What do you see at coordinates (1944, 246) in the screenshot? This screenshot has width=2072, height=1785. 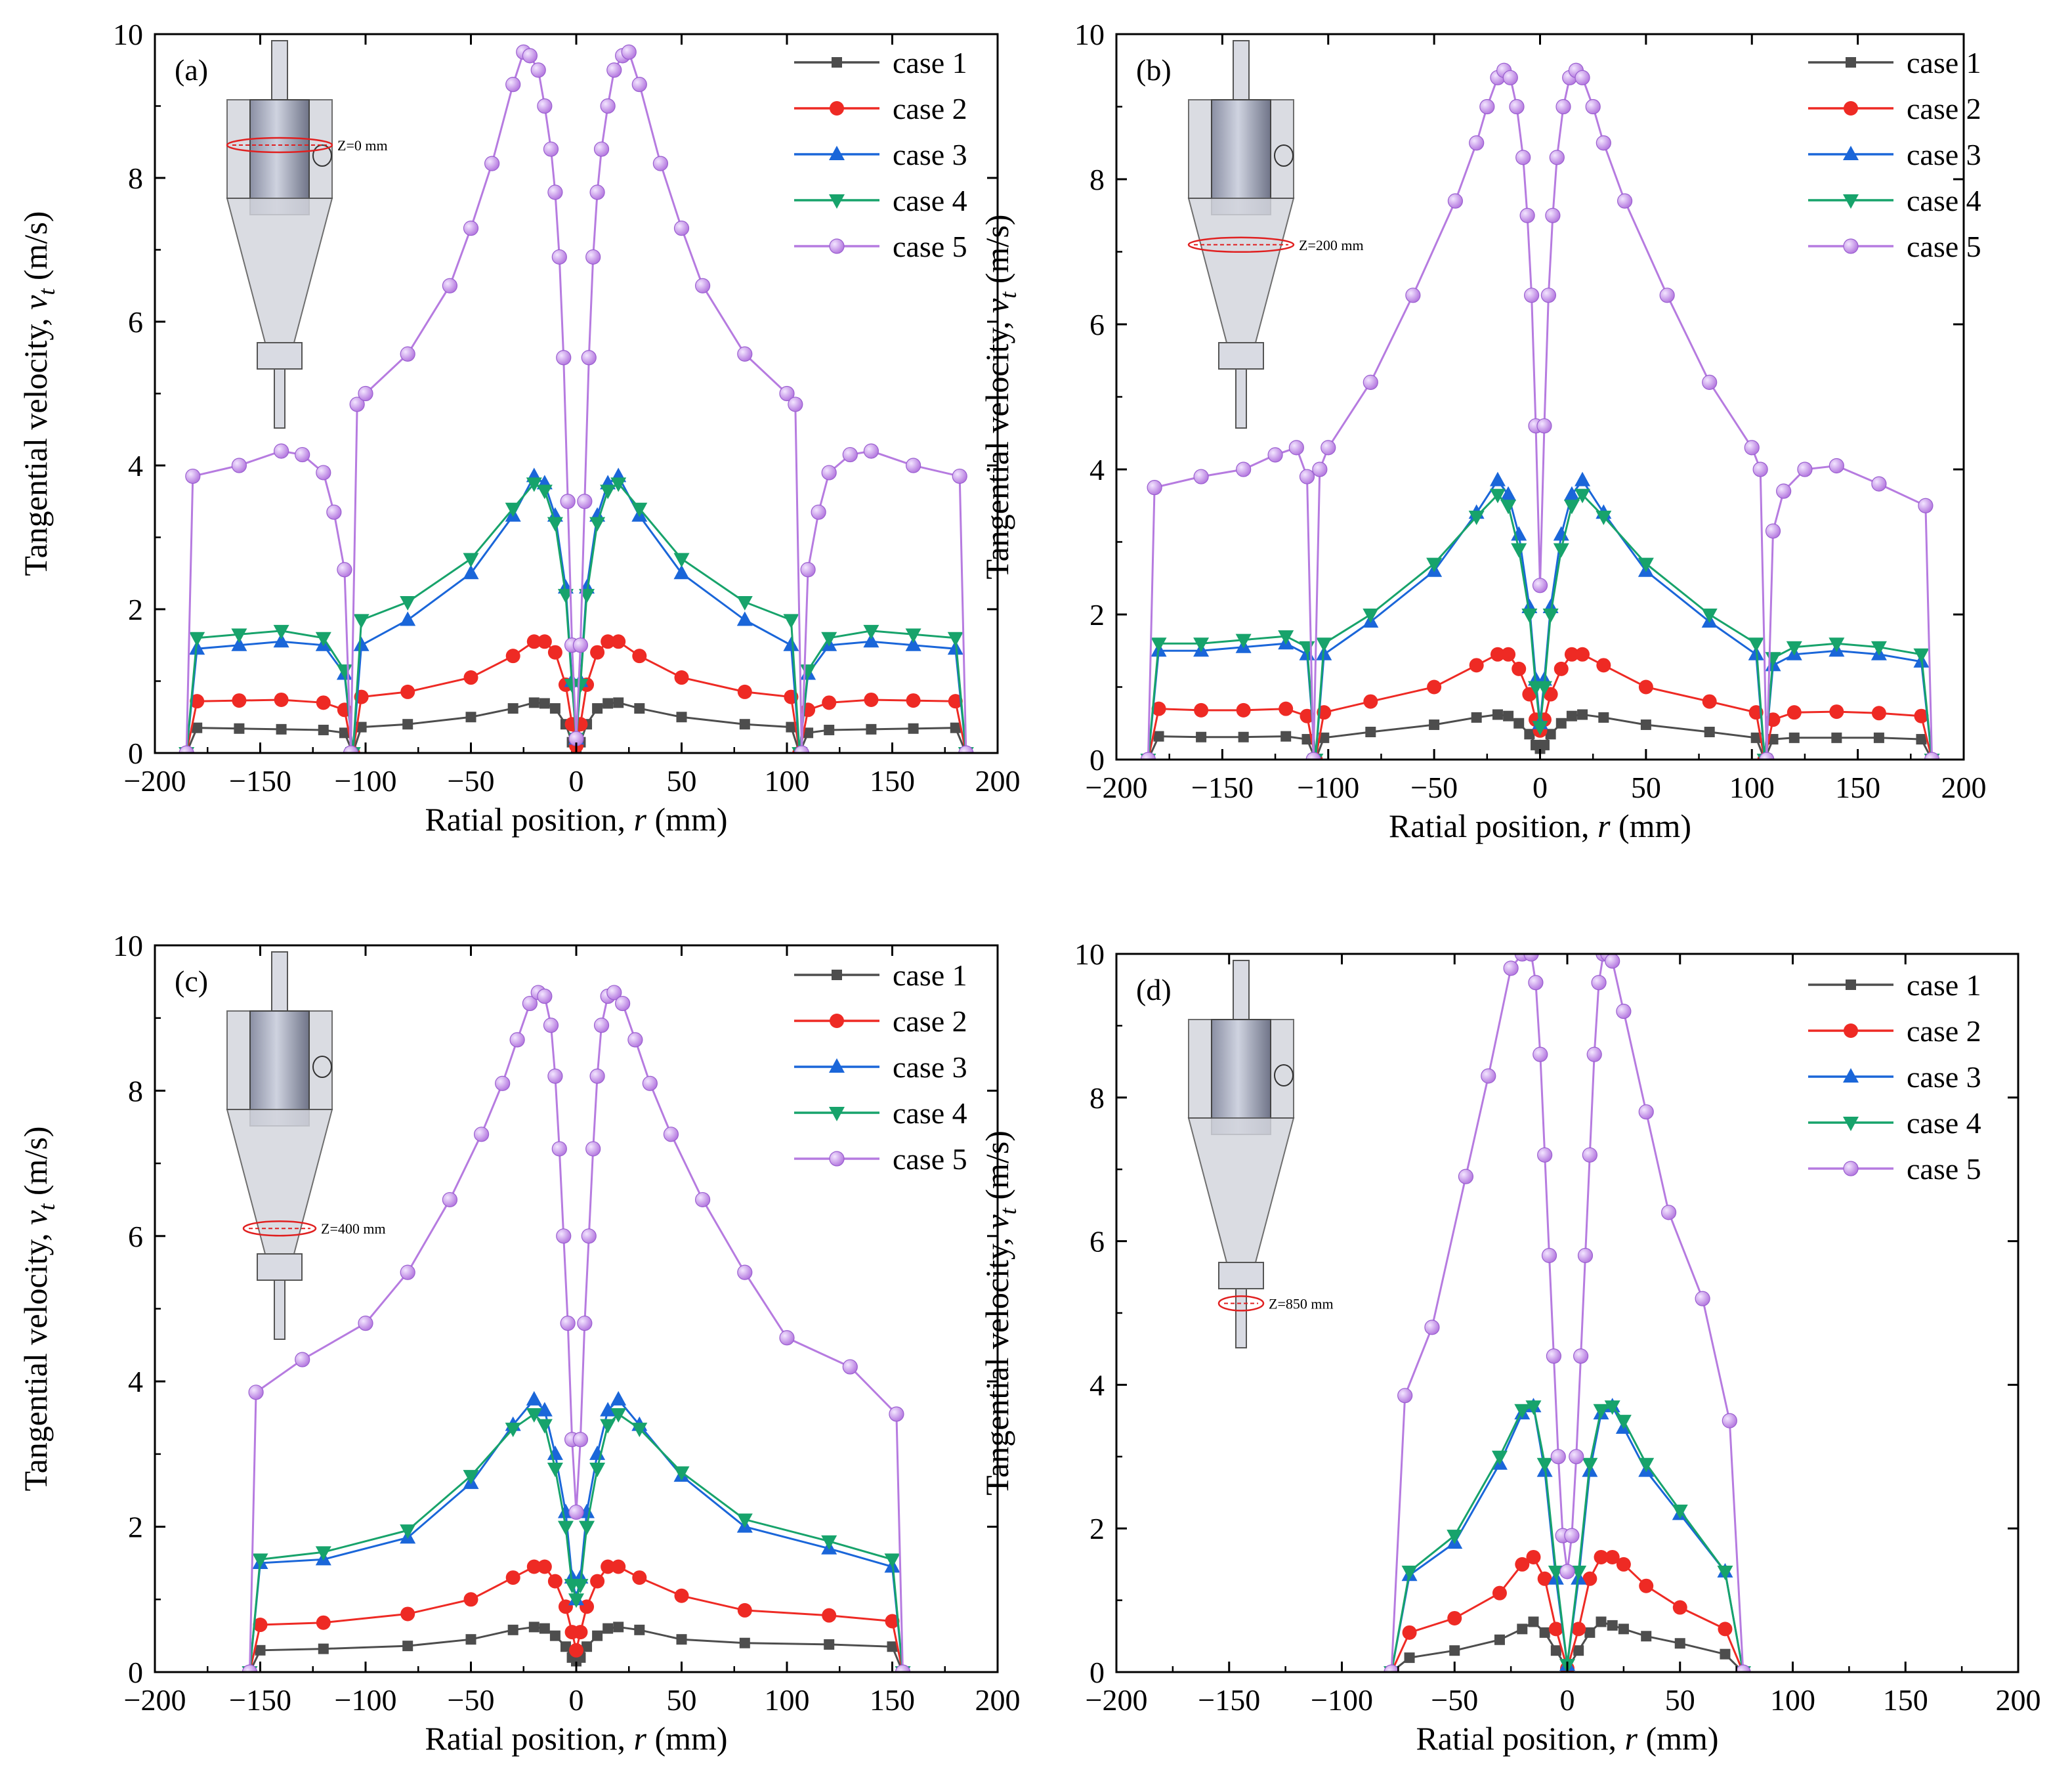 I see `legend-label: case 5` at bounding box center [1944, 246].